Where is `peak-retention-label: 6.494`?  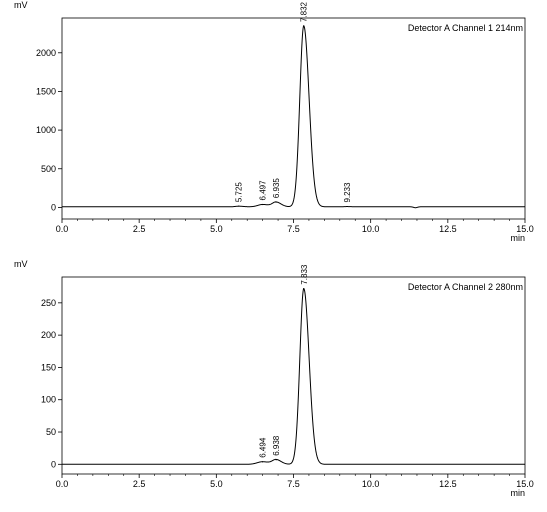
peak-retention-label: 6.494 is located at coordinates (262, 447).